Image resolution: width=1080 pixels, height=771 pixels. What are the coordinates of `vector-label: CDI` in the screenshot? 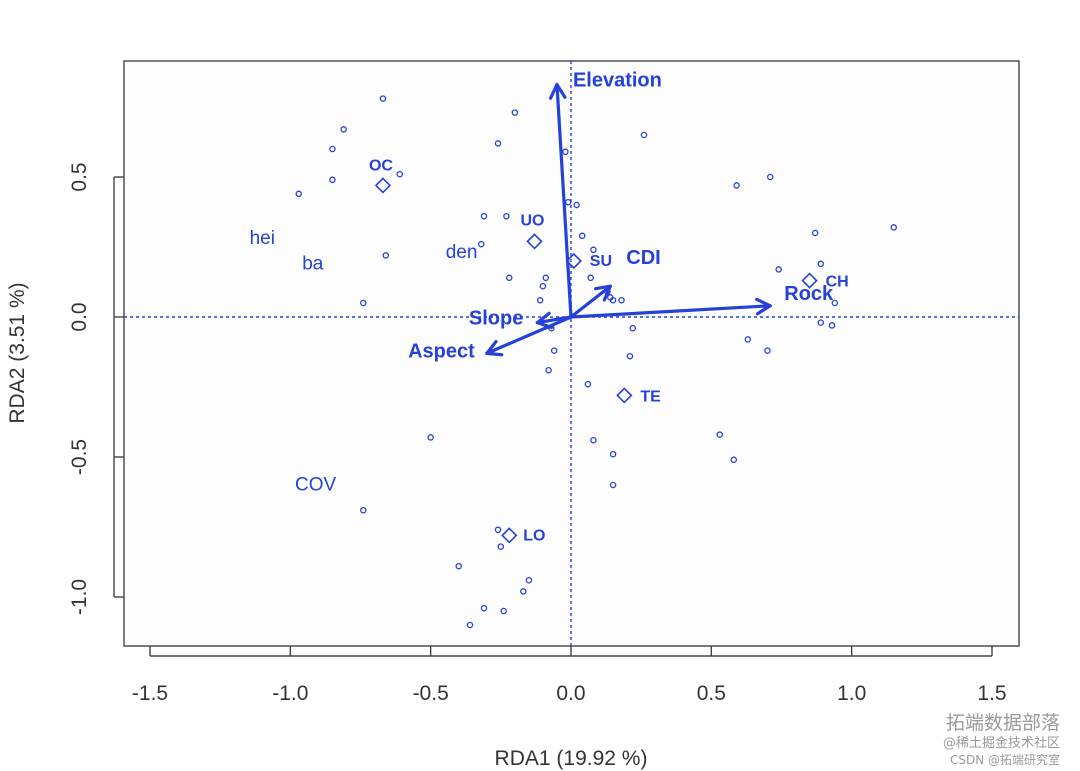 It's located at (643, 258).